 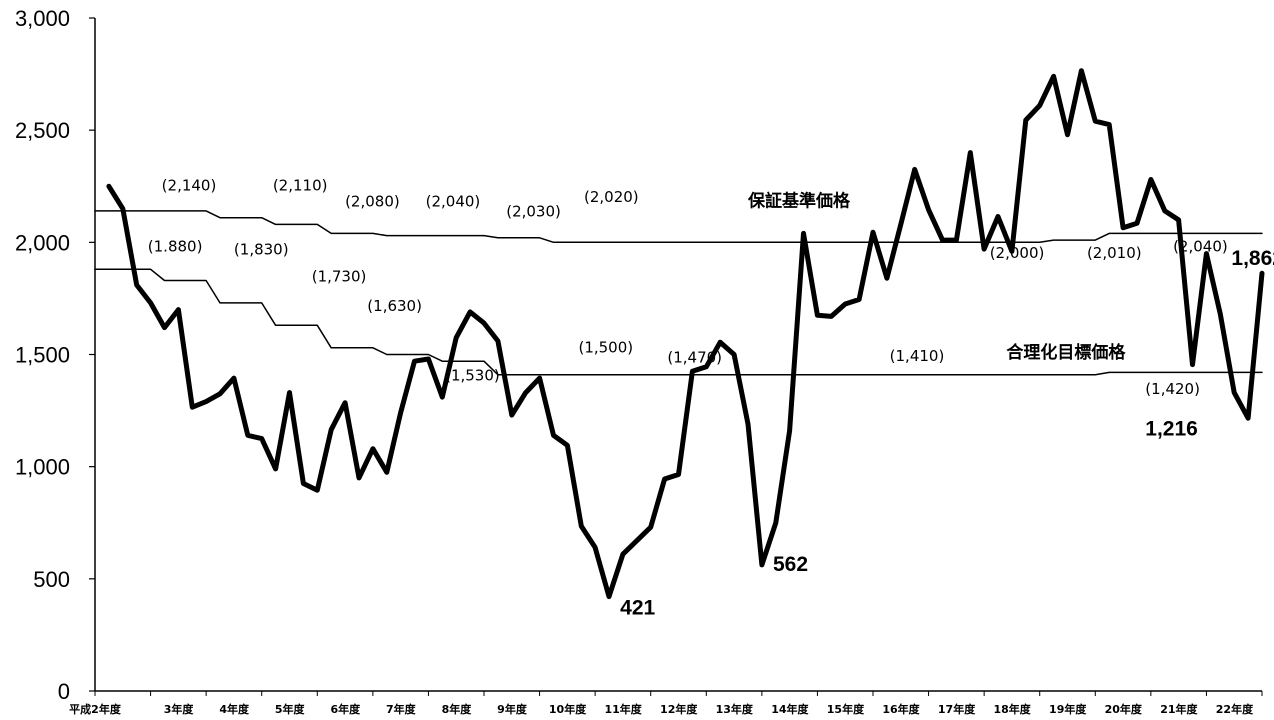 What do you see at coordinates (42, 130) in the screenshot?
I see `y-tick-label: 2,500` at bounding box center [42, 130].